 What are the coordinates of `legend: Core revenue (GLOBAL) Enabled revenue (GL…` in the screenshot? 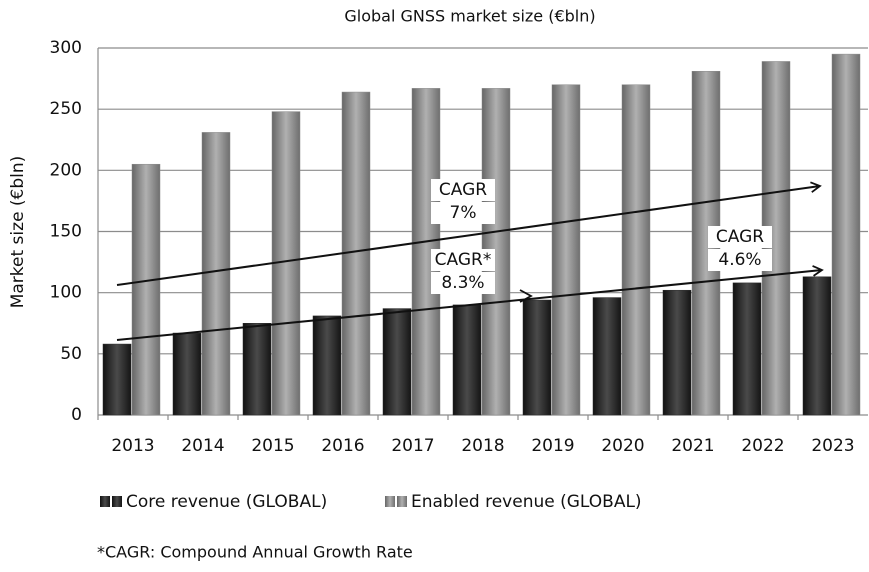 It's located at (371, 502).